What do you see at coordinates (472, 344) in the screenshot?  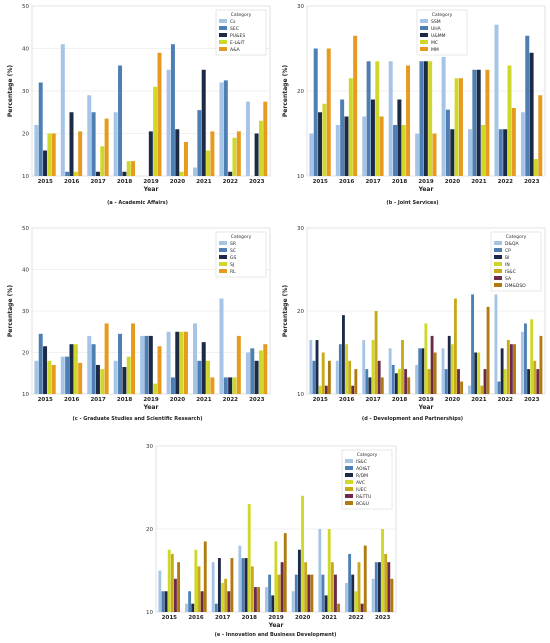 I see `bar-cp-2021` at bounding box center [472, 344].